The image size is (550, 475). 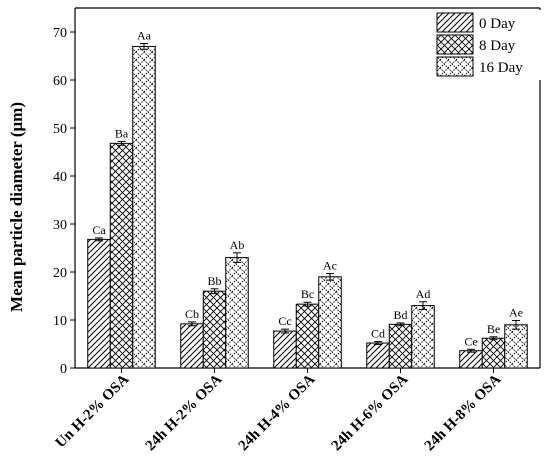 I want to click on significance-label: Ae, so click(x=516, y=312).